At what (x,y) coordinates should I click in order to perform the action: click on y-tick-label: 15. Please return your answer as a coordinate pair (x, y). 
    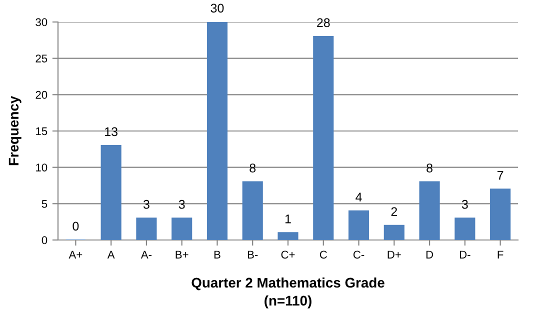
    Looking at the image, I should click on (42, 131).